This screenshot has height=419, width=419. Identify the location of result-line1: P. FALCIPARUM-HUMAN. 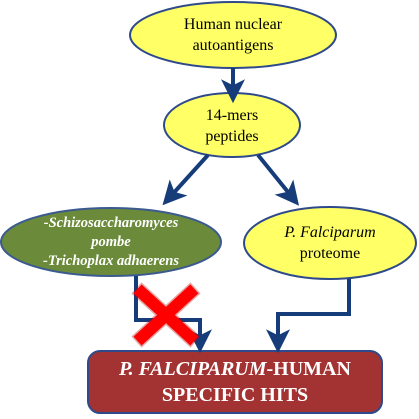
(235, 369).